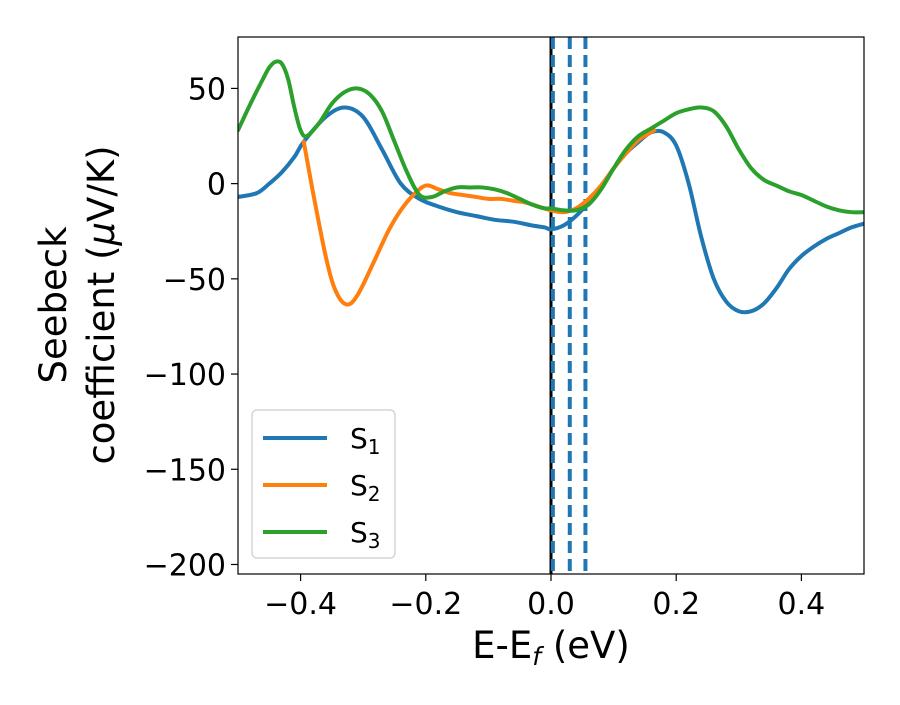  I want to click on legend-label-s1-sub: 1, so click(374, 447).